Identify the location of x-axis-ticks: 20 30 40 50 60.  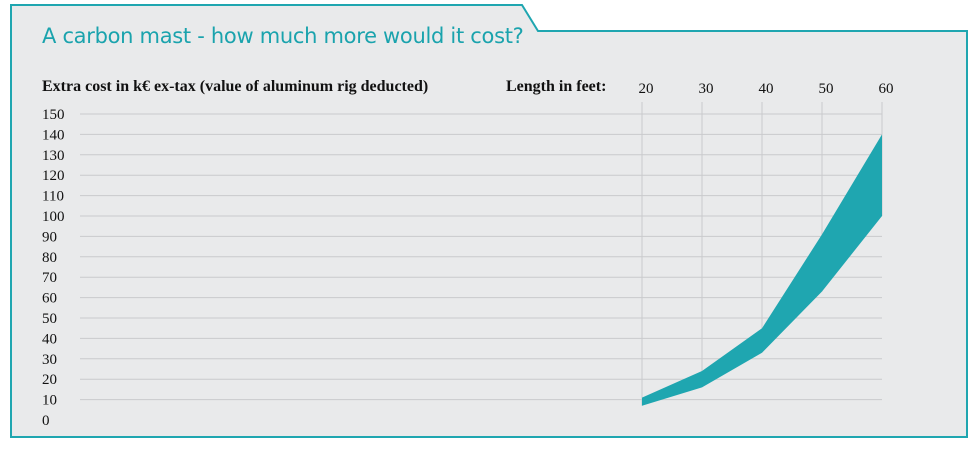
(766, 89).